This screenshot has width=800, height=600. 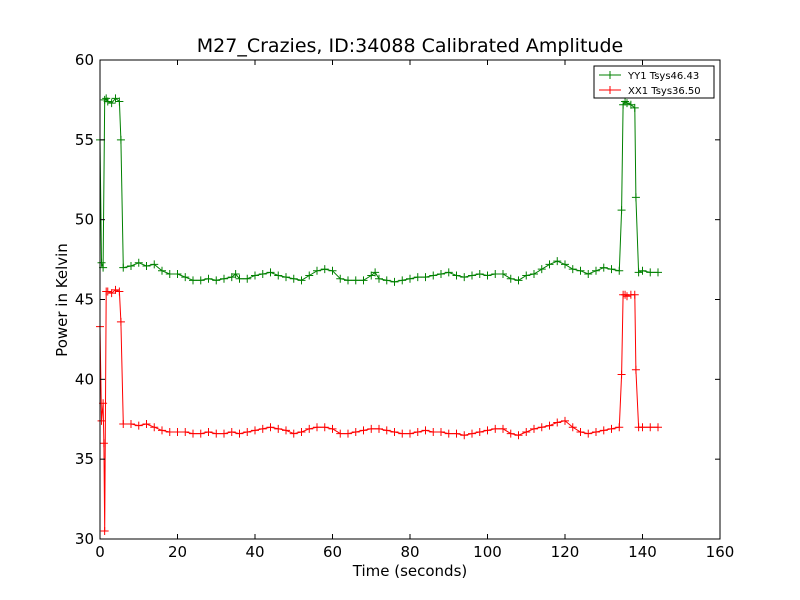 What do you see at coordinates (487, 552) in the screenshot?
I see `x-tick-label-5: 100` at bounding box center [487, 552].